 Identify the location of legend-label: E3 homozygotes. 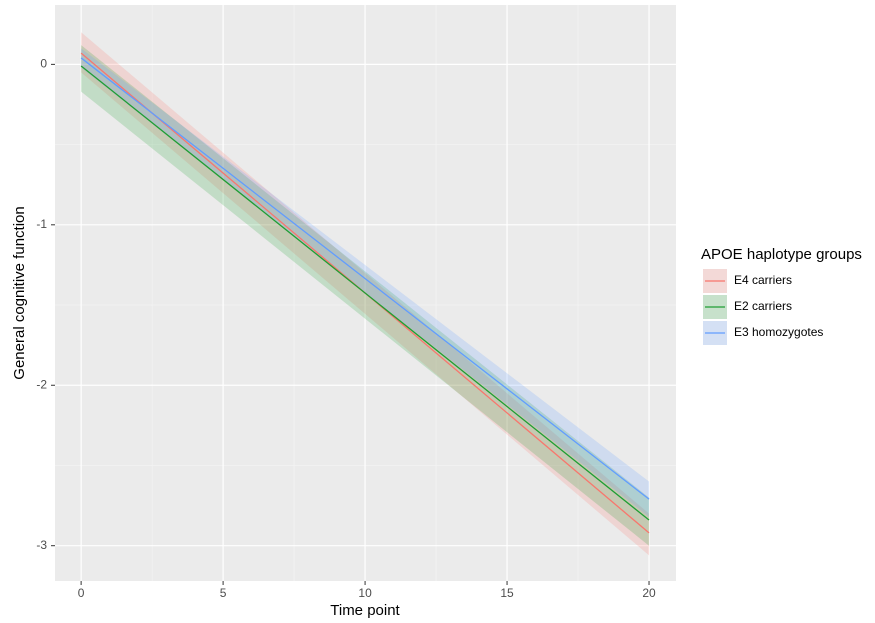
(778, 332).